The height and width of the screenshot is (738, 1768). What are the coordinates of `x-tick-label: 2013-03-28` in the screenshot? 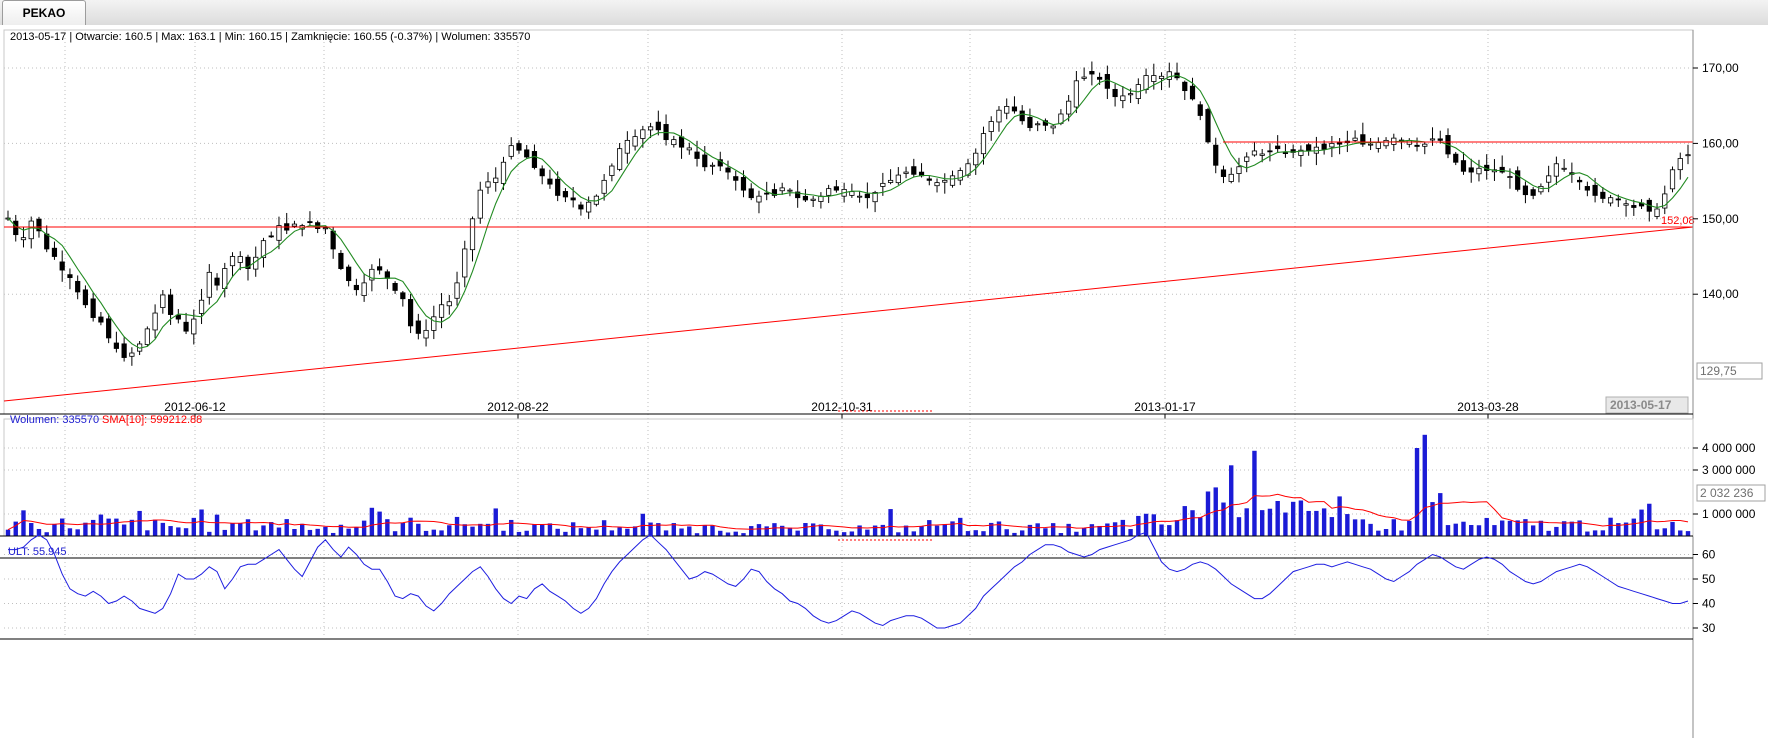 It's located at (1488, 407).